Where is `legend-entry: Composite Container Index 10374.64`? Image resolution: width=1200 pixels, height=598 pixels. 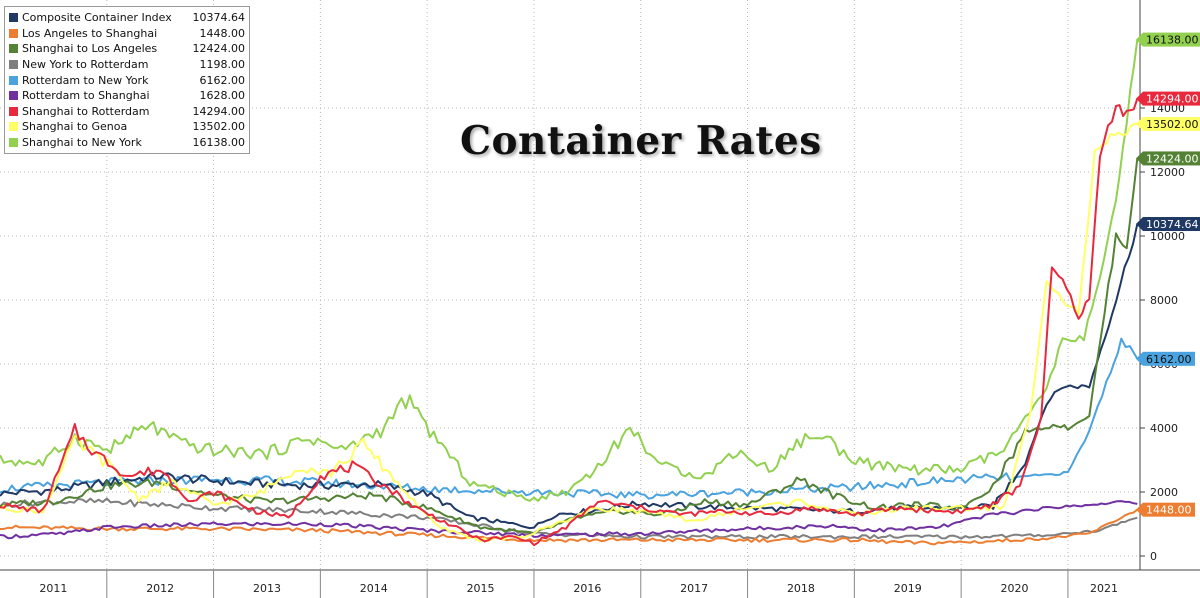 legend-entry: Composite Container Index 10374.64 is located at coordinates (127, 18).